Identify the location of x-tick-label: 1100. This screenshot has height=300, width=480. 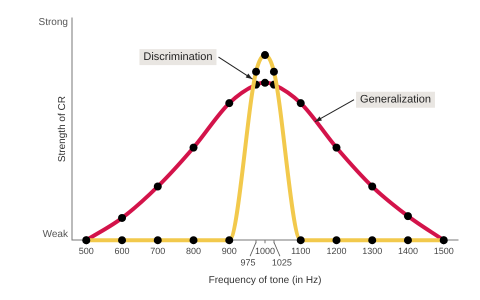
(300, 251).